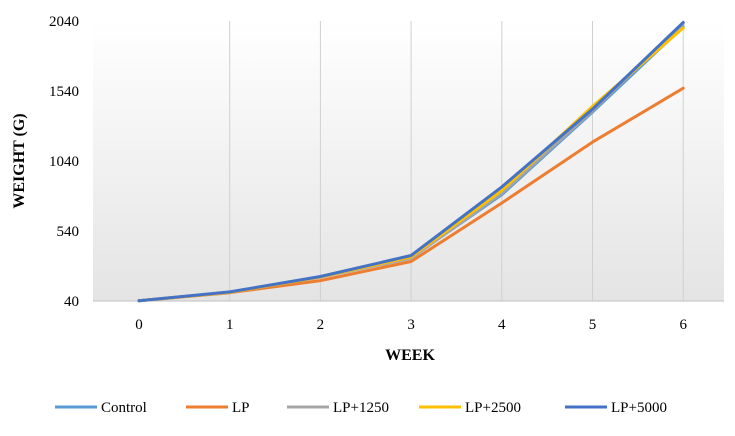  I want to click on x-tick-label-0: 0, so click(139, 325).